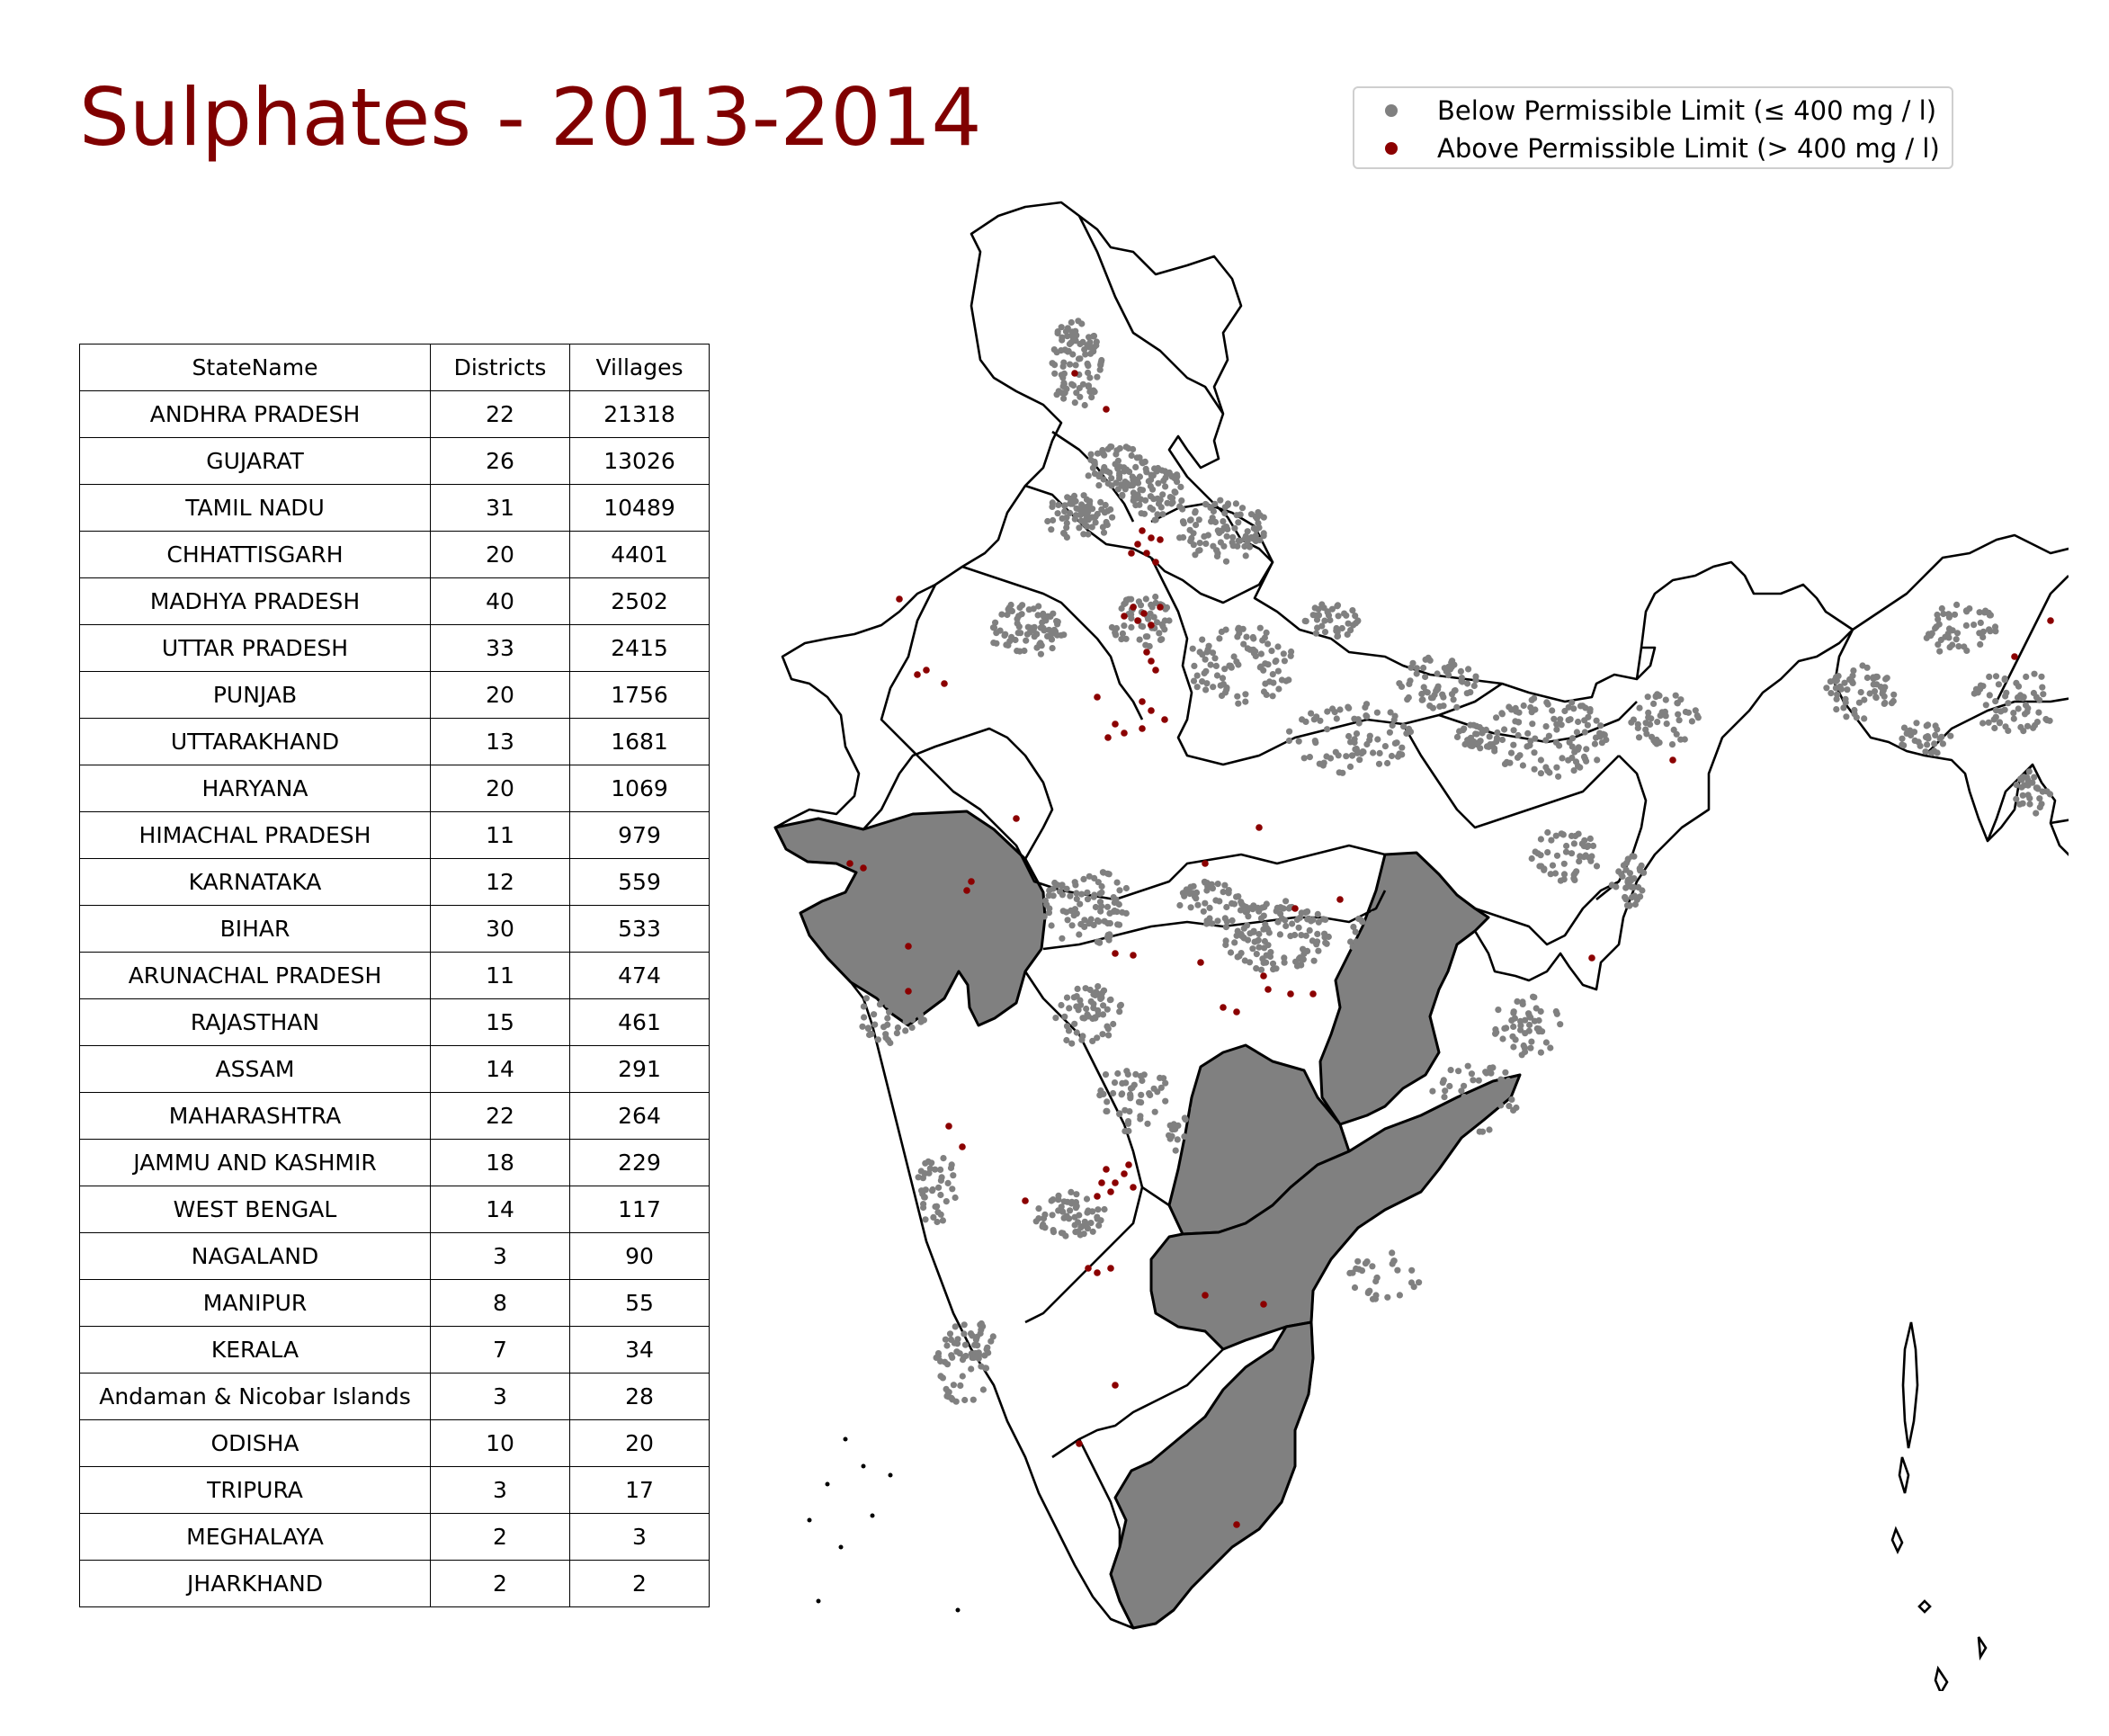 This screenshot has height=1736, width=2109. What do you see at coordinates (1083, 1147) in the screenshot?
I see `boundary-maharashtra` at bounding box center [1083, 1147].